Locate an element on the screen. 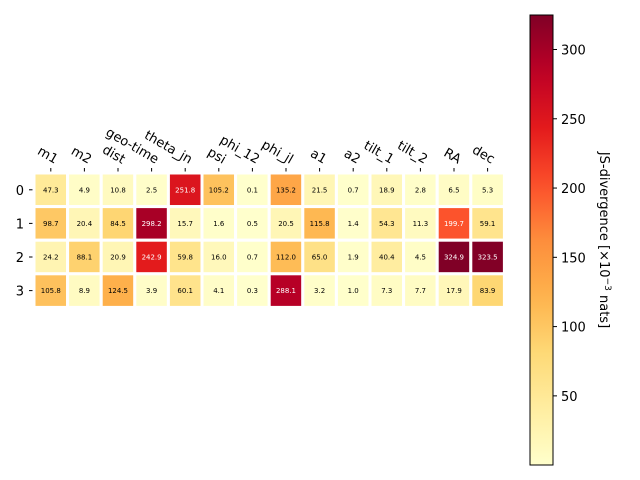 Image resolution: width=640 pixels, height=480 pixels. cell-value-label: 18.9 is located at coordinates (387, 190).